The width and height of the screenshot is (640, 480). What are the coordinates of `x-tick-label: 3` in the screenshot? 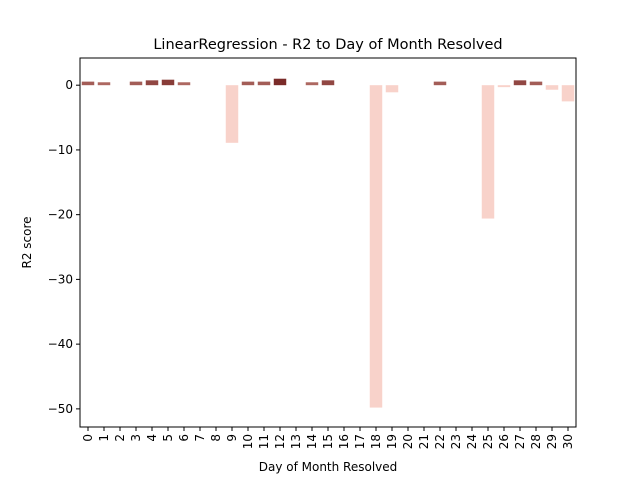 It's located at (136, 438).